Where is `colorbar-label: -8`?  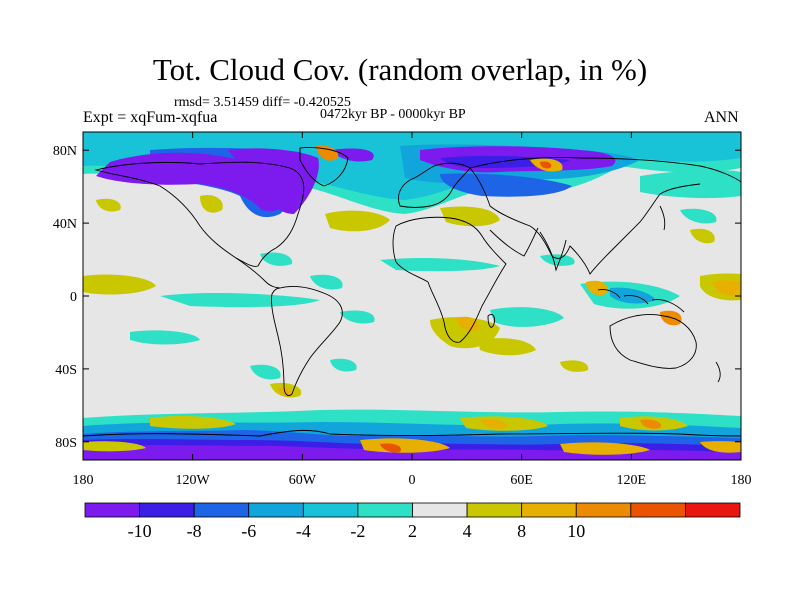 colorbar-label: -8 is located at coordinates (194, 531).